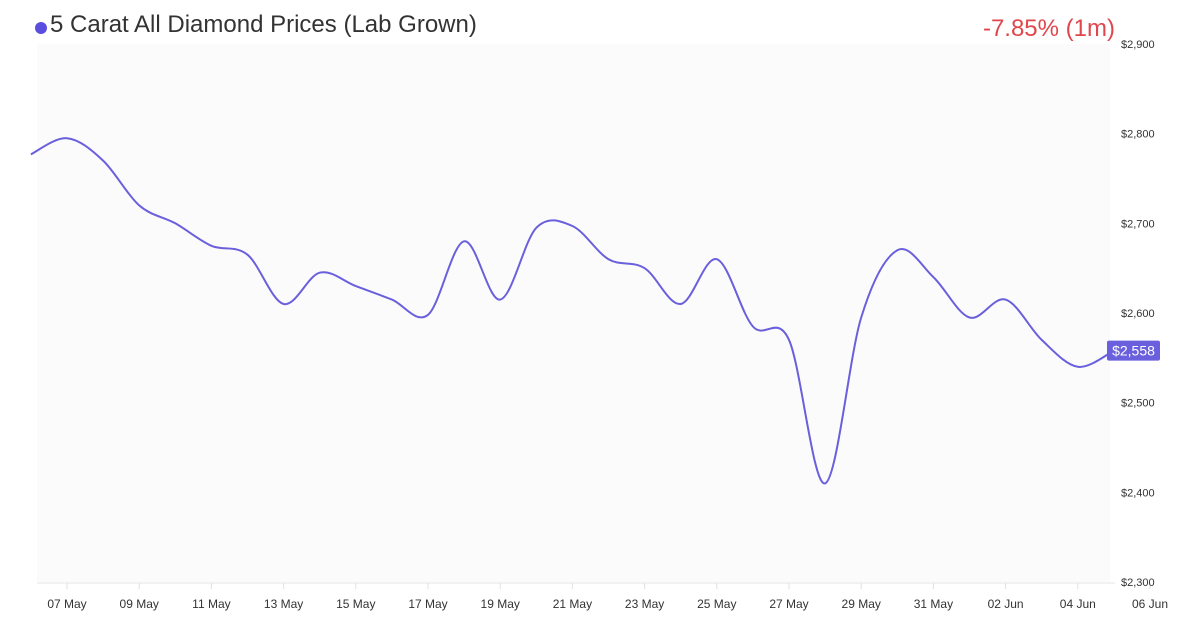 This screenshot has width=1200, height=630. I want to click on x-tick-label: 21 May, so click(572, 604).